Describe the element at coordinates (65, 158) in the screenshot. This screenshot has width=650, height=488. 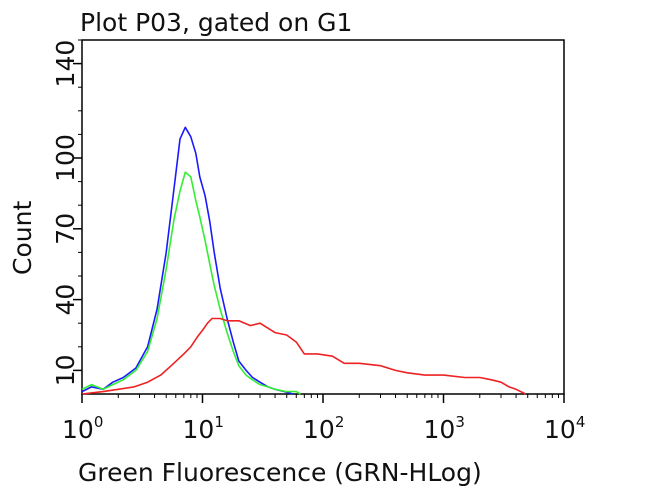
I see `y-tick-label-3: 100` at that location.